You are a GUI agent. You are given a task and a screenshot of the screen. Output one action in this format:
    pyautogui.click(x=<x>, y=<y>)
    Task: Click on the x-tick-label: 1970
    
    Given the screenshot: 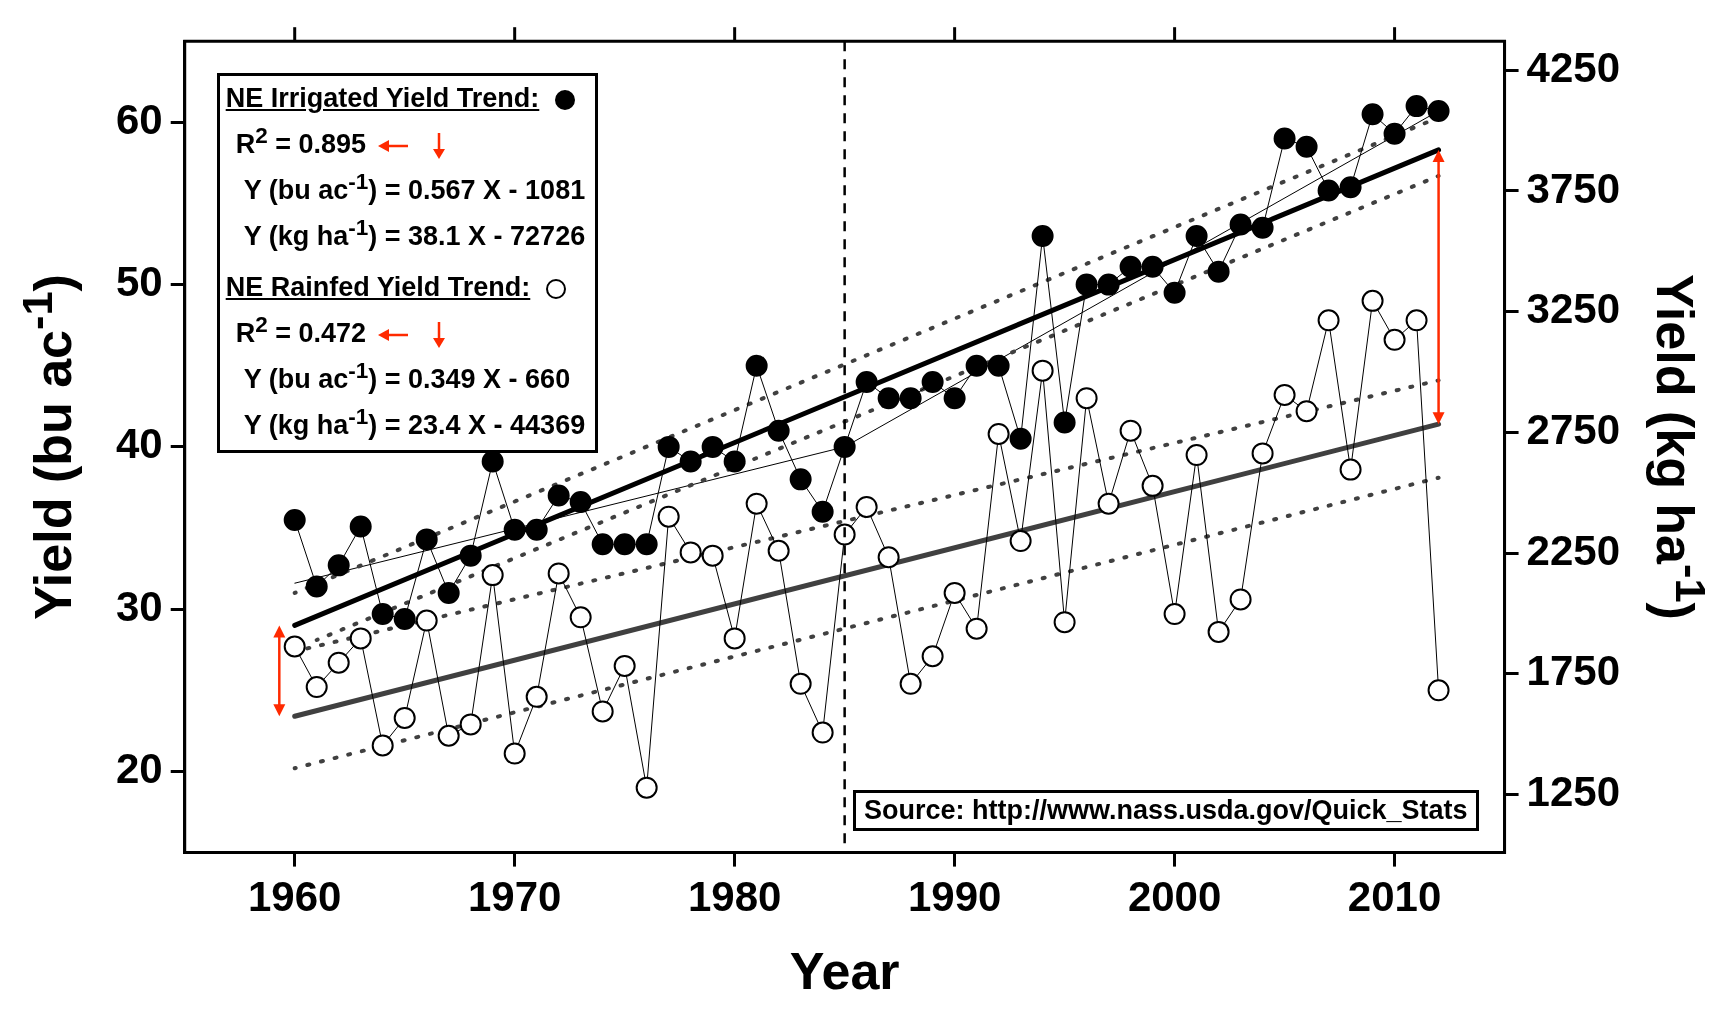 What is the action you would take?
    pyautogui.click(x=514, y=897)
    